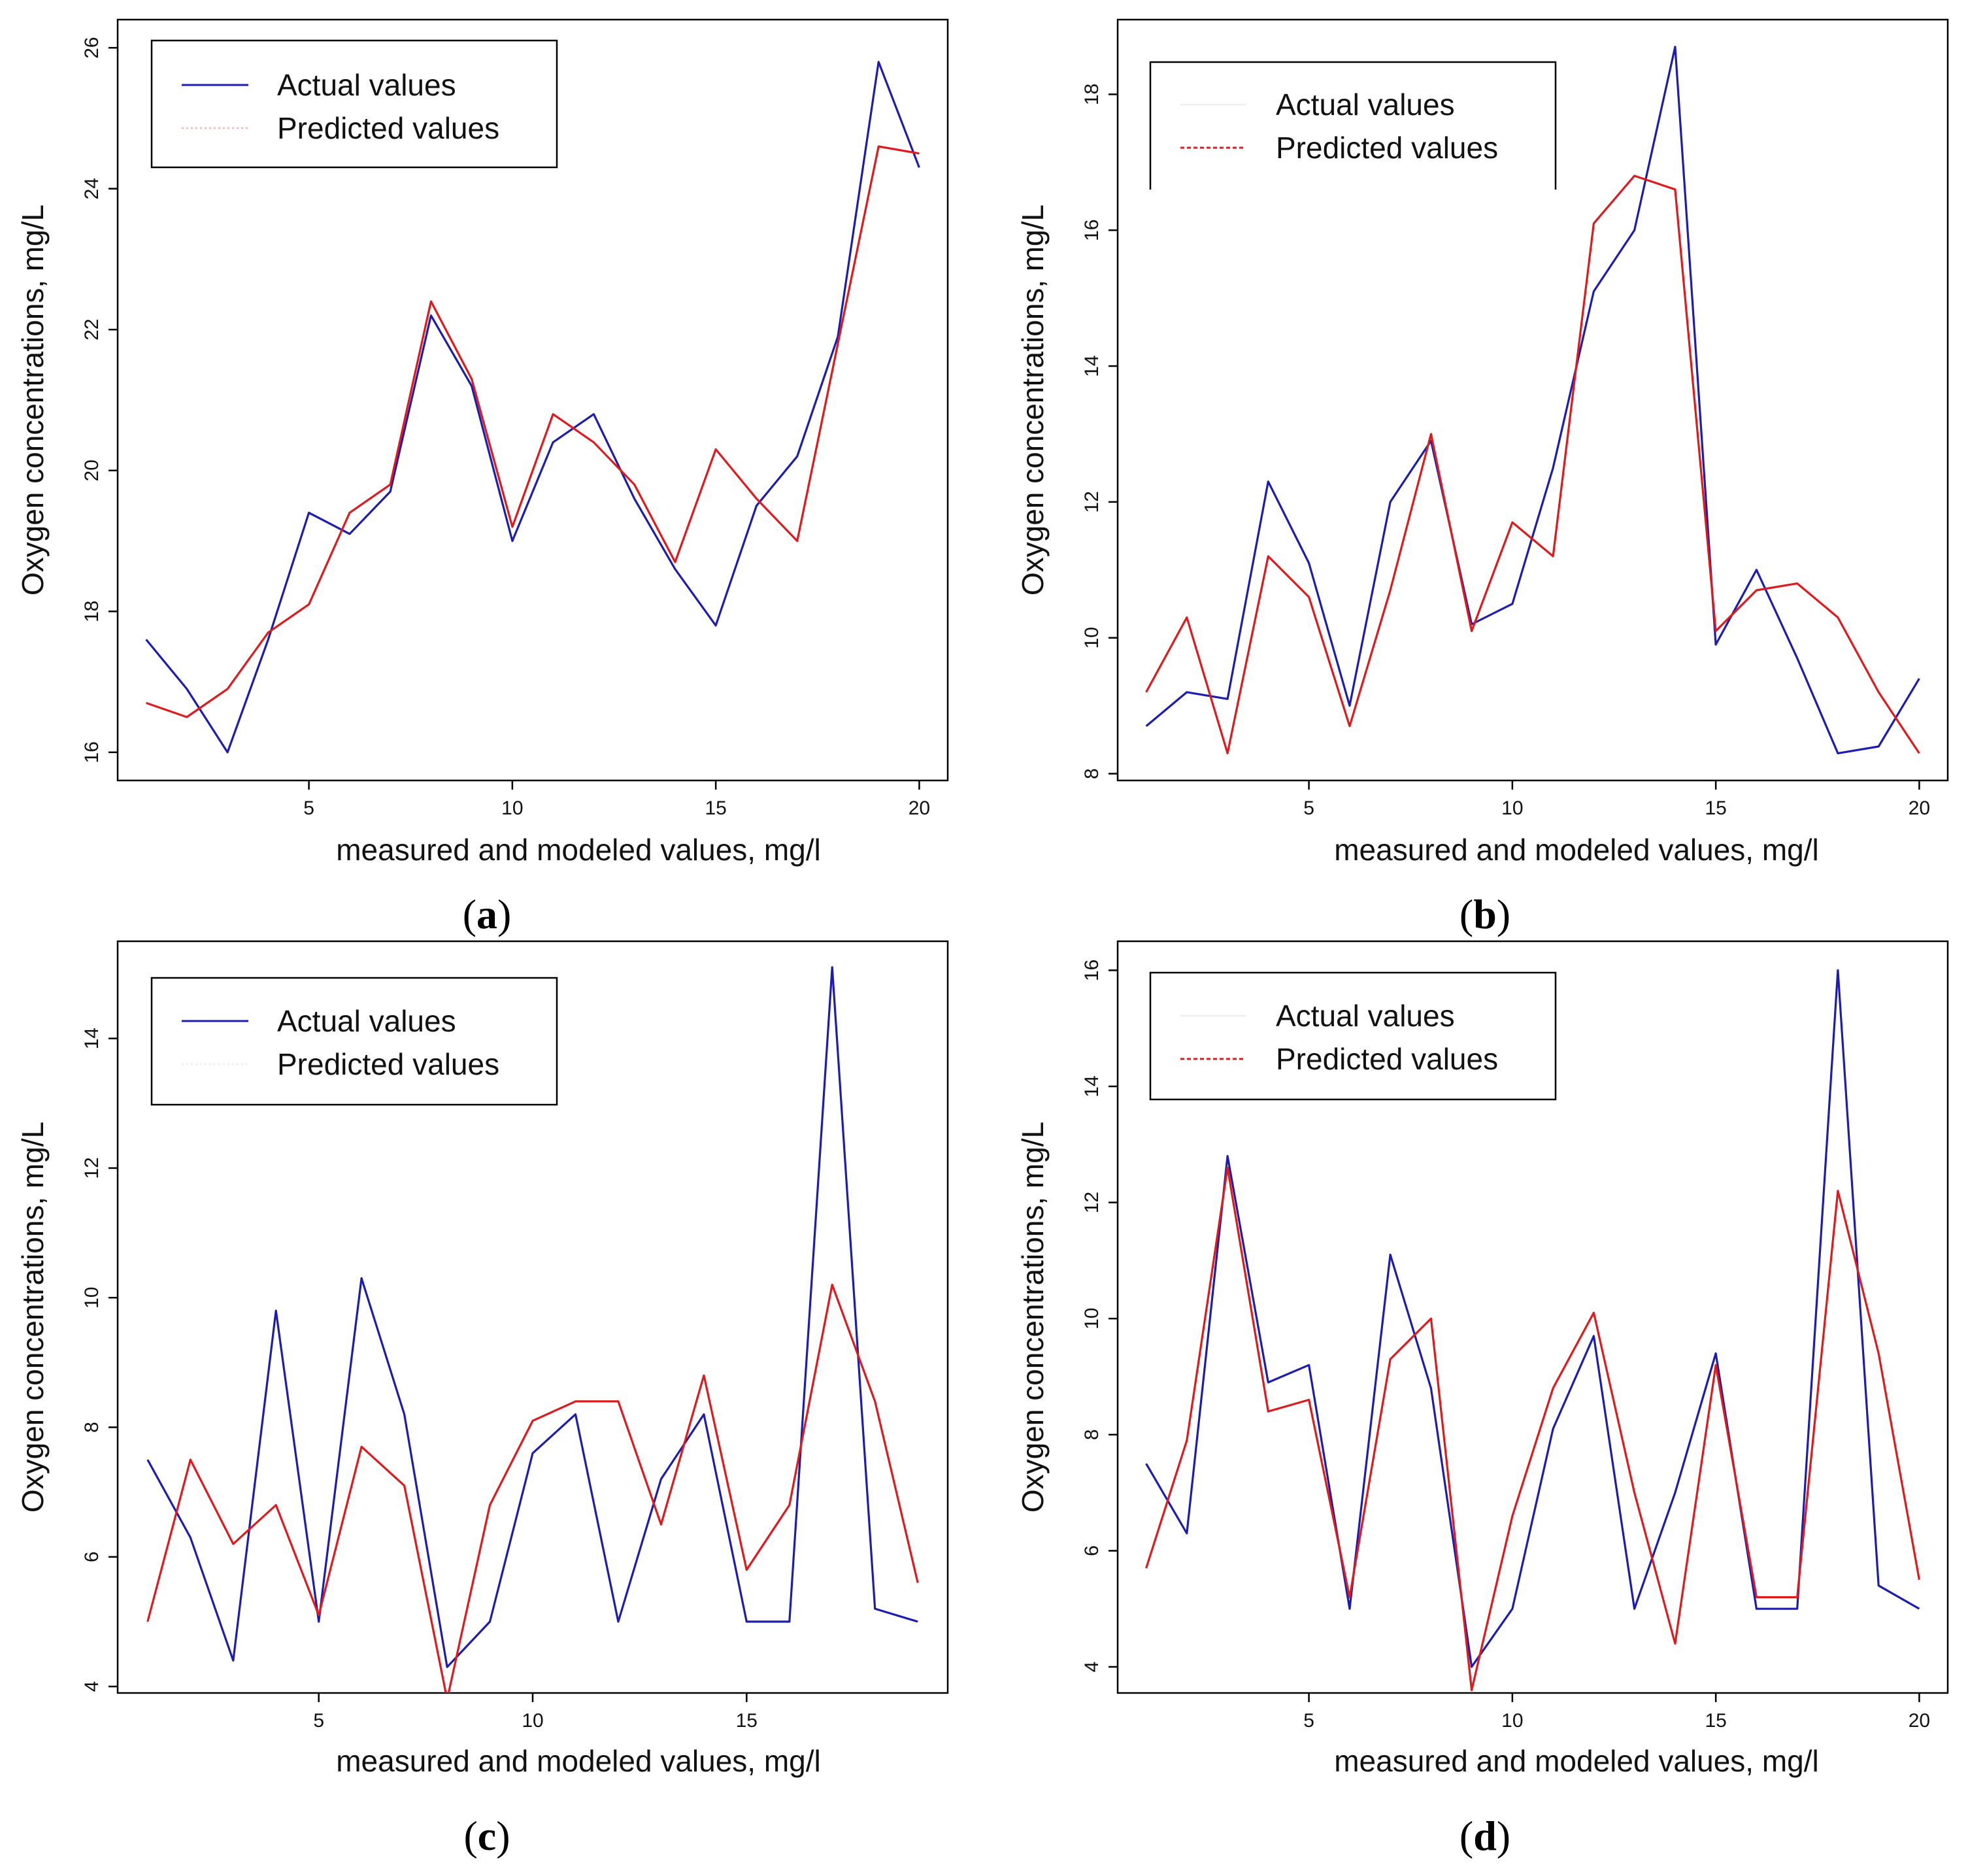  What do you see at coordinates (1716, 1721) in the screenshot?
I see `panel-d-x-tick-label: 15` at bounding box center [1716, 1721].